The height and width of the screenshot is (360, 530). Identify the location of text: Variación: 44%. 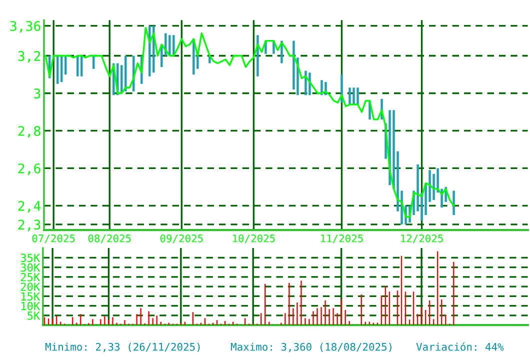
(460, 346).